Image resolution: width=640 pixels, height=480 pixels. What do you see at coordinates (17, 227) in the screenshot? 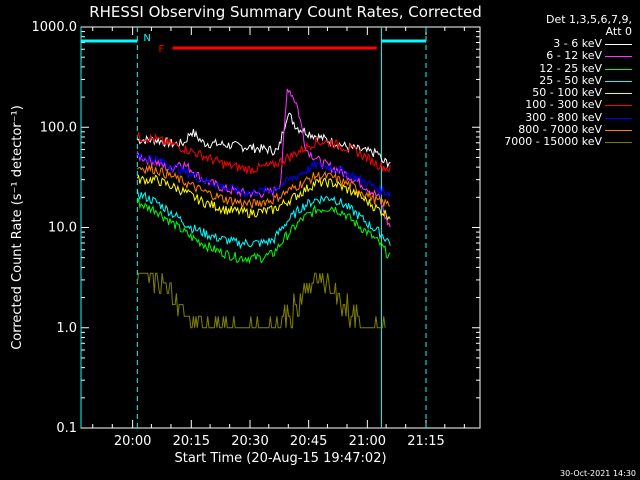
I see `y-axis-label: Corrected Count Rate (s⁻¹ detector⁻¹)` at bounding box center [17, 227].